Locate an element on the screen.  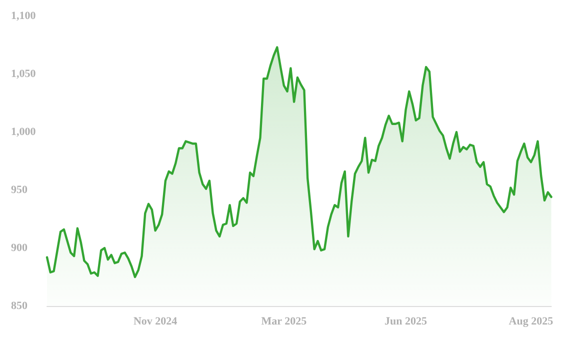
y-tick-label: 1,100 is located at coordinates (23, 16).